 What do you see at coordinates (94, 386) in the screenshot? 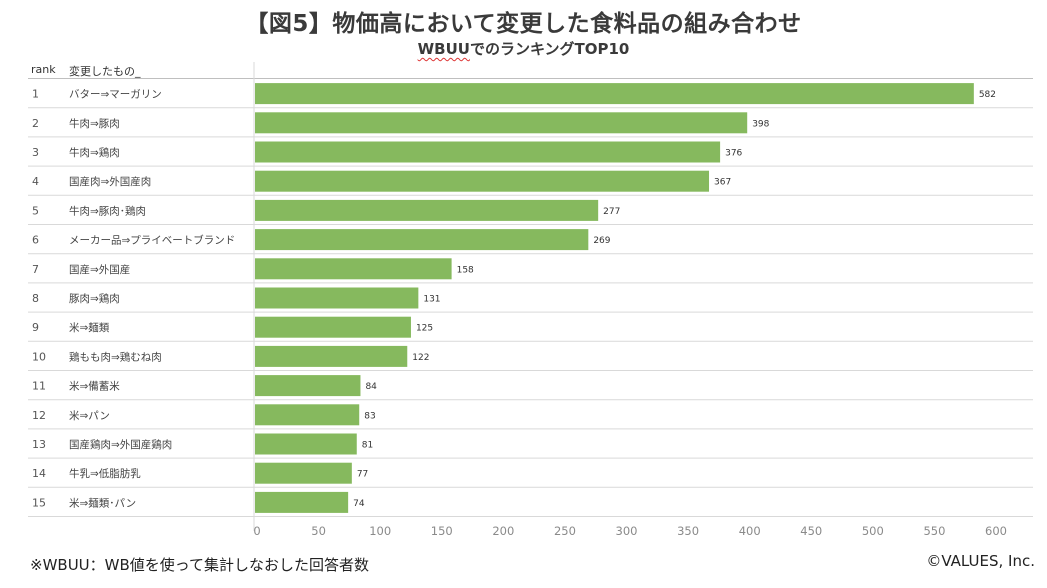
I see `category-label: 米⇒備蓄米` at bounding box center [94, 386].